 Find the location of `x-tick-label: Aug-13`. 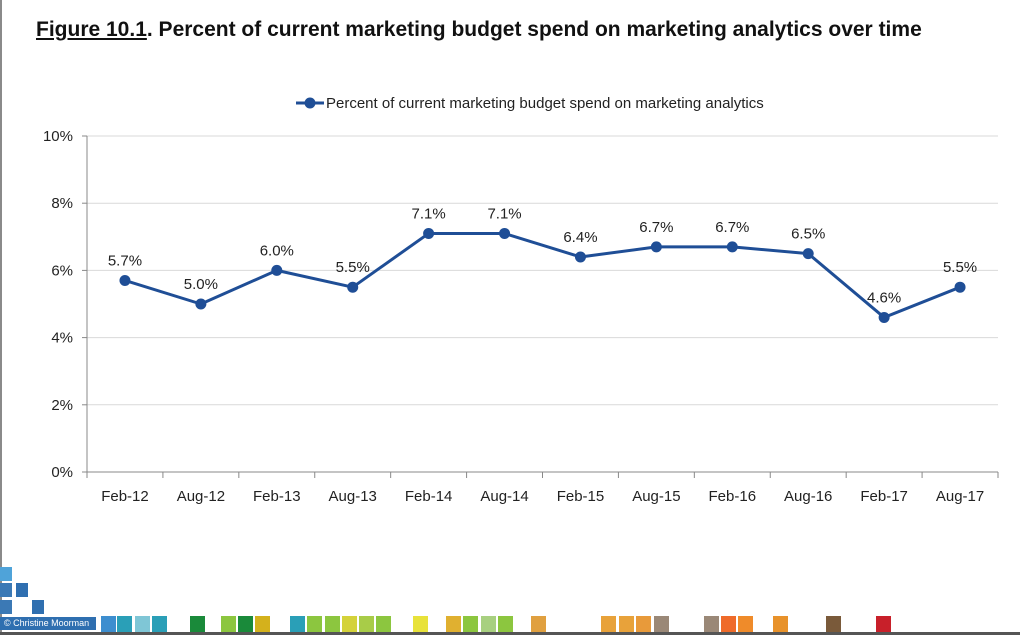

x-tick-label: Aug-13 is located at coordinates (353, 496).